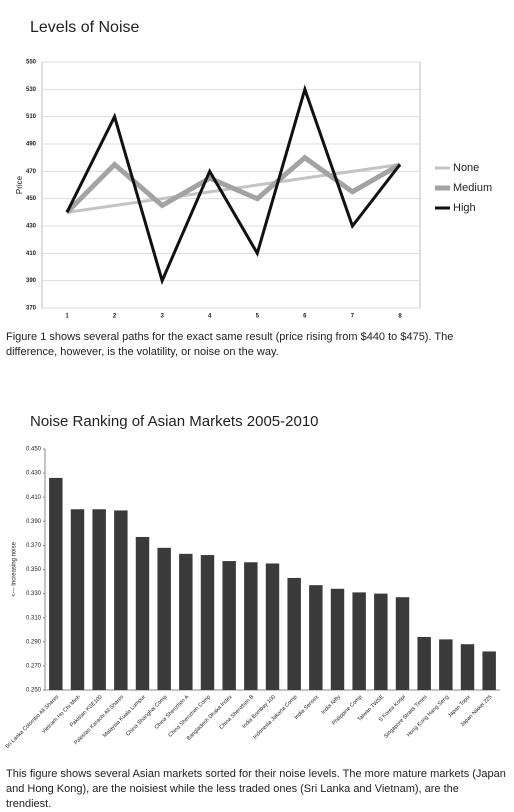  Describe the element at coordinates (31, 117) in the screenshot. I see `y-tick-label: 510` at that location.